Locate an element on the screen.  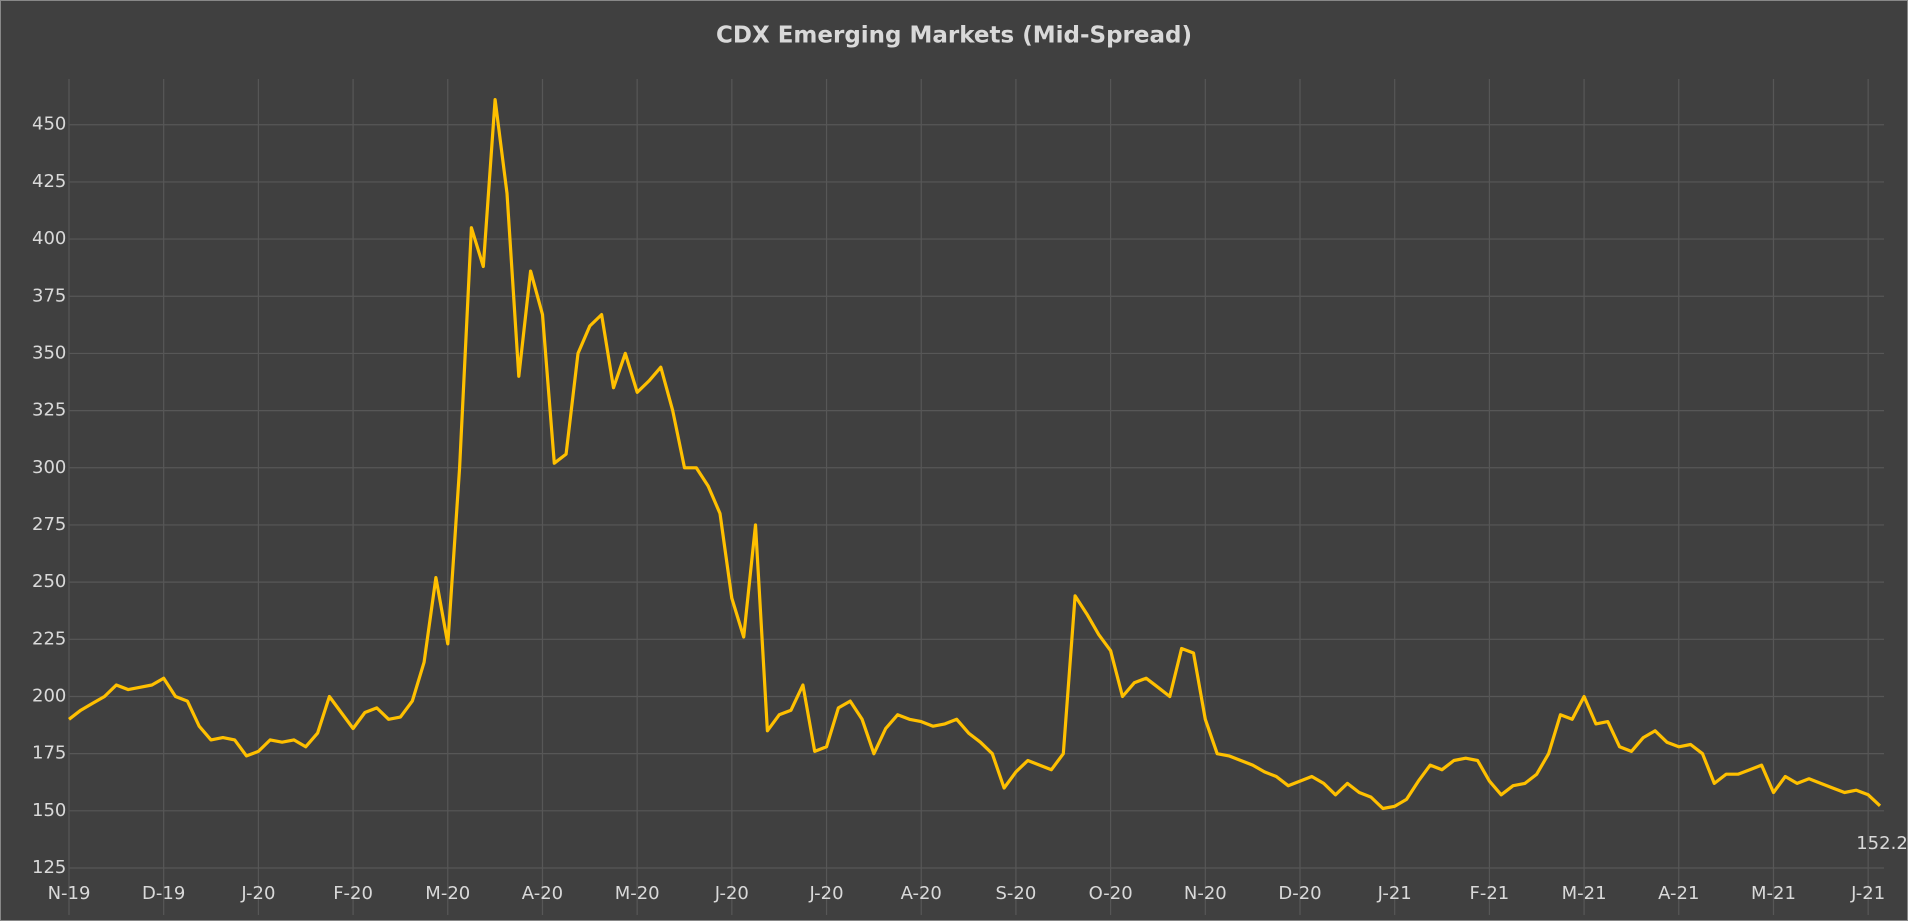
data-label: 152.2 is located at coordinates (1882, 843).